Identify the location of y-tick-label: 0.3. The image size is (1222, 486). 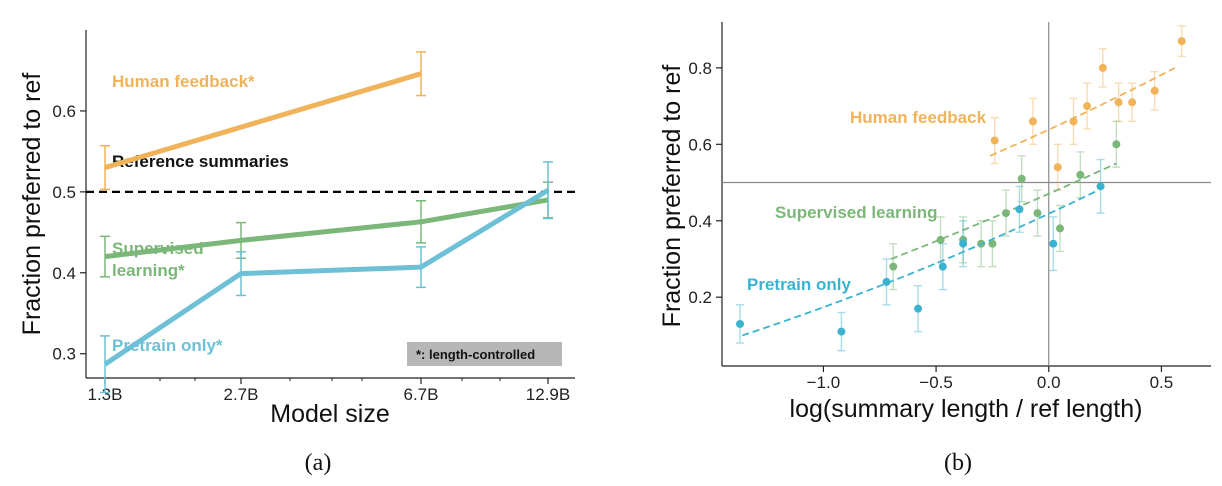
(64, 354).